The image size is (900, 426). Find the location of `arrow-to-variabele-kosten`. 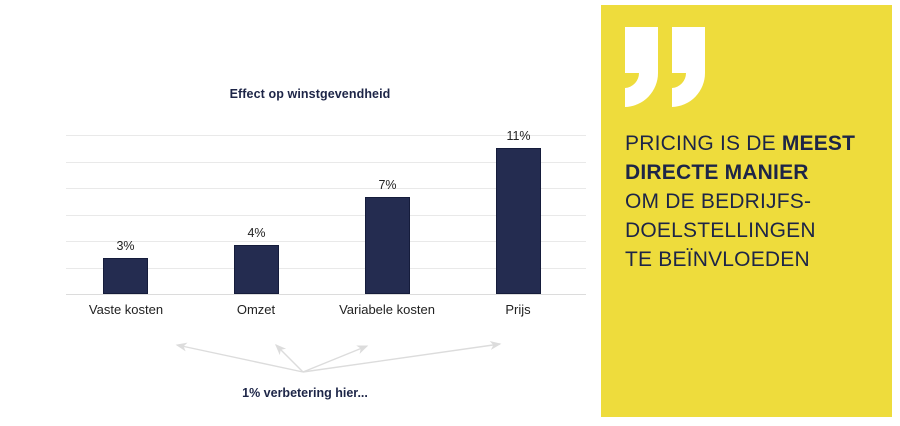

arrow-to-variabele-kosten is located at coordinates (335, 359).